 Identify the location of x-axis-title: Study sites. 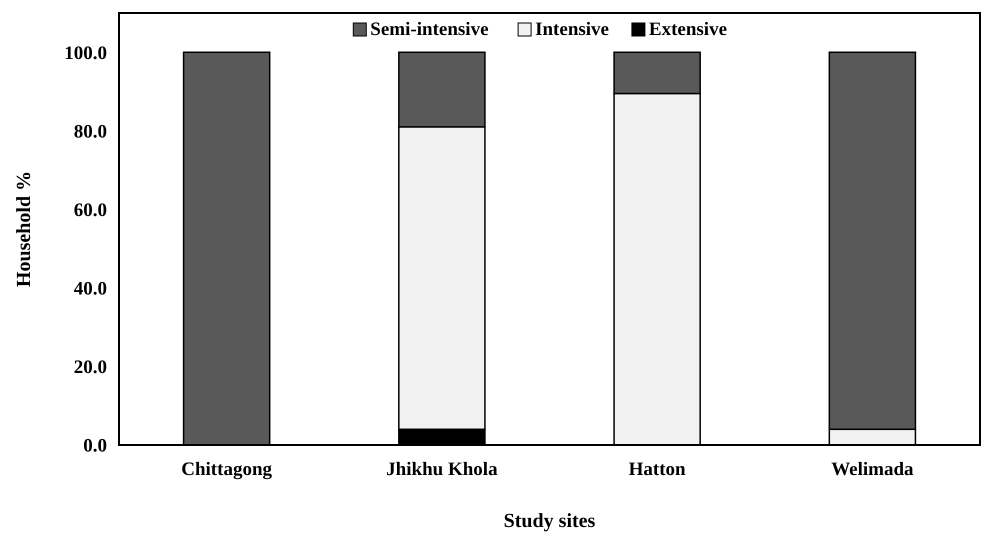
(550, 521).